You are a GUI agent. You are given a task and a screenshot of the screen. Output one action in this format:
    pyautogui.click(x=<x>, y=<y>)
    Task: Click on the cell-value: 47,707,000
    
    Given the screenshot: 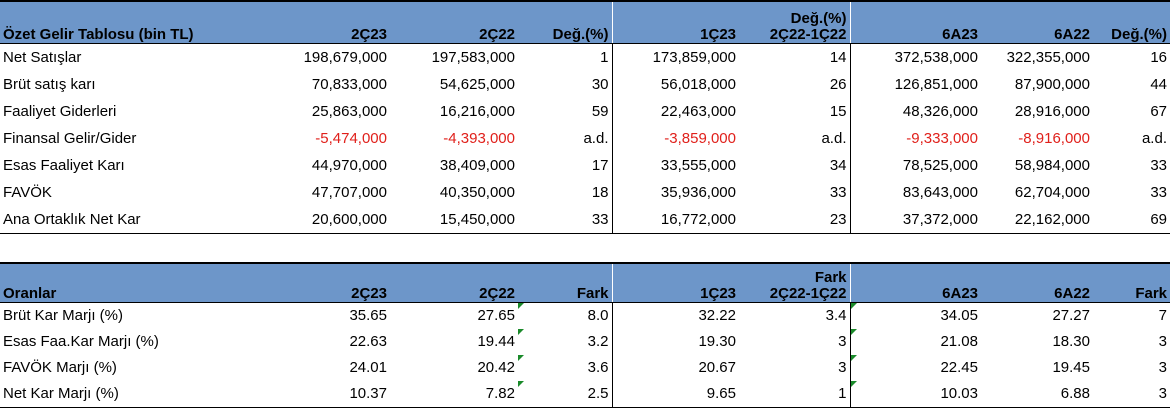 What is the action you would take?
    pyautogui.click(x=349, y=192)
    